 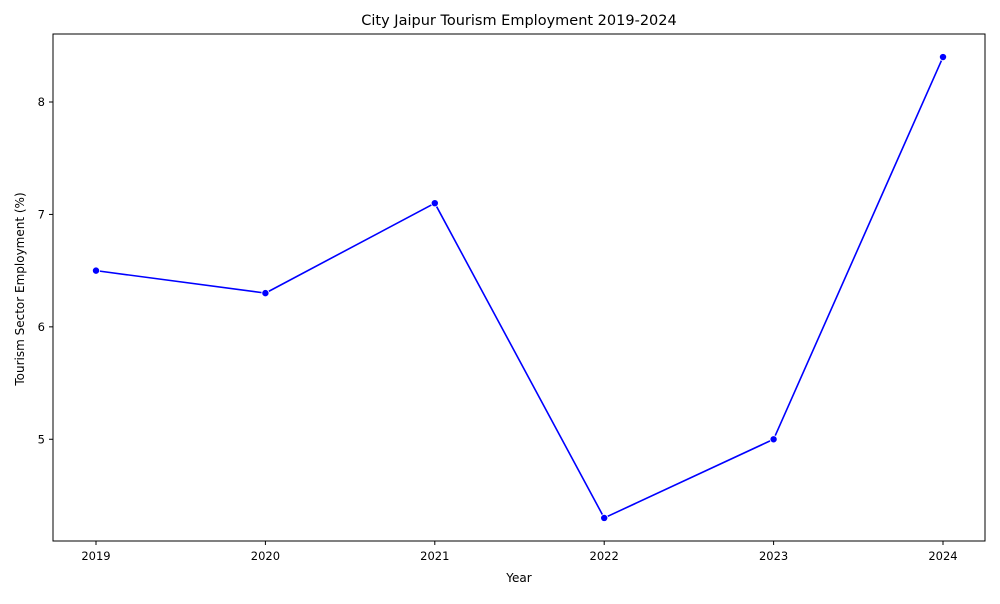 What do you see at coordinates (265, 556) in the screenshot?
I see `x-tick-label: 2020` at bounding box center [265, 556].